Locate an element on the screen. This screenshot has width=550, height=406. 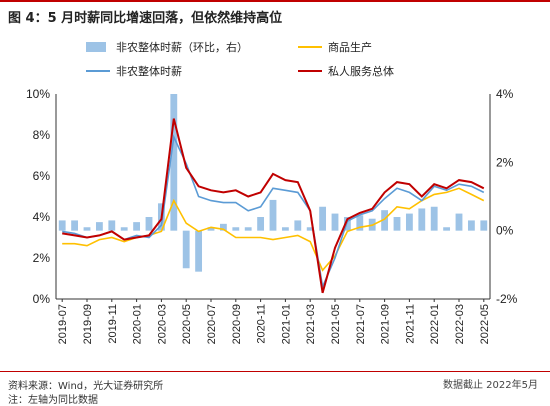
y-right-tick-label: 2% is located at coordinates (505, 162).